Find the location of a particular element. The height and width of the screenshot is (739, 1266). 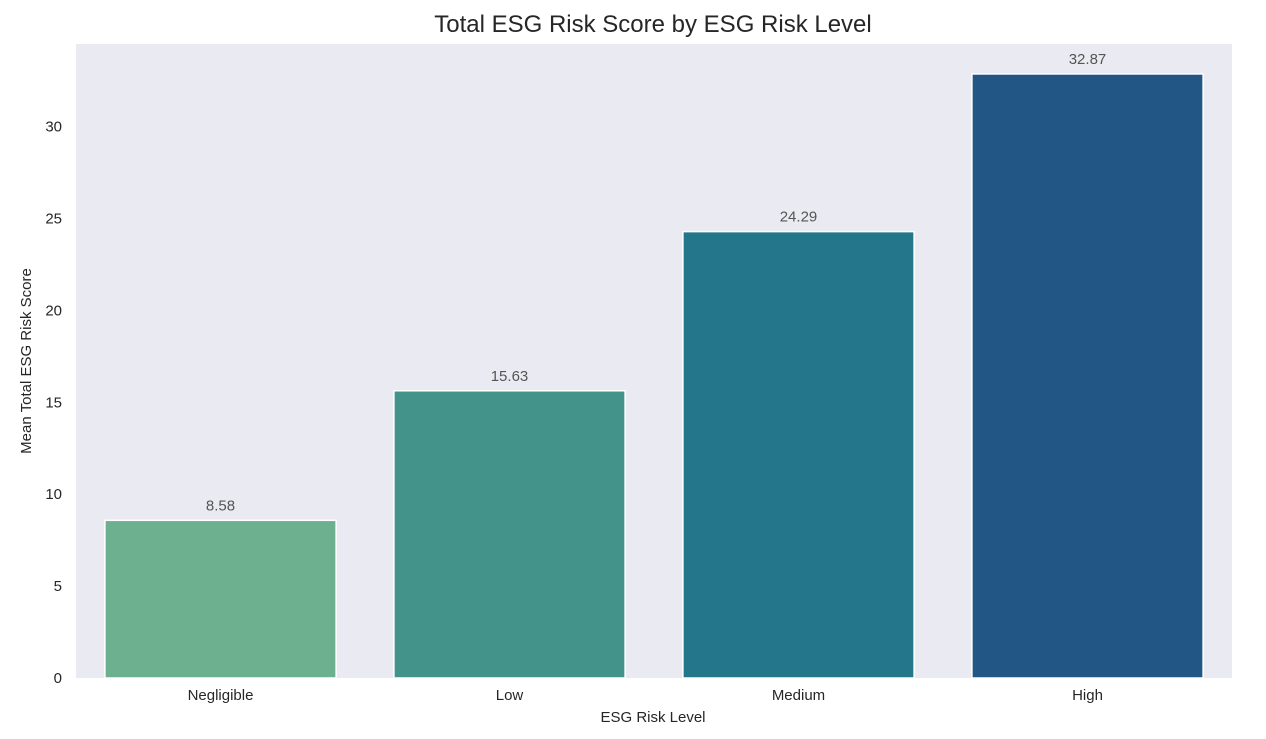

data-label: 8.58 is located at coordinates (220, 505).